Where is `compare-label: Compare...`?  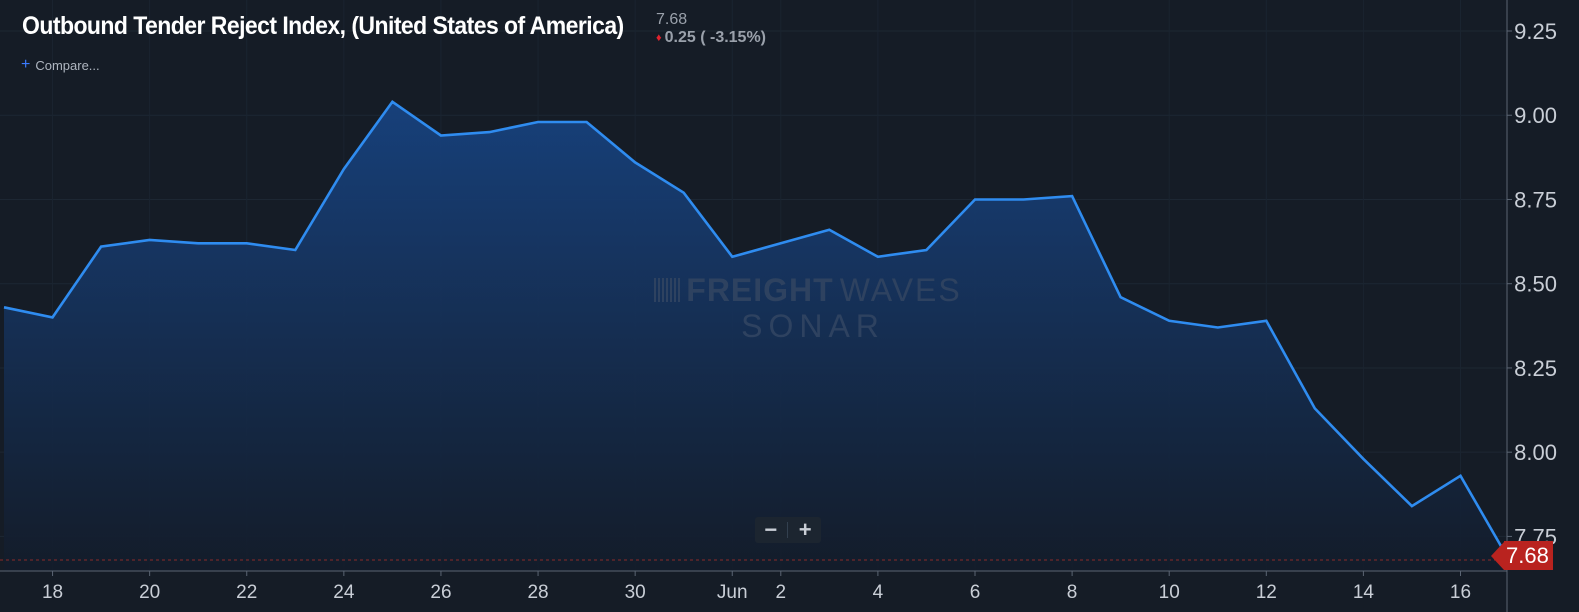
compare-label: Compare... is located at coordinates (67, 65).